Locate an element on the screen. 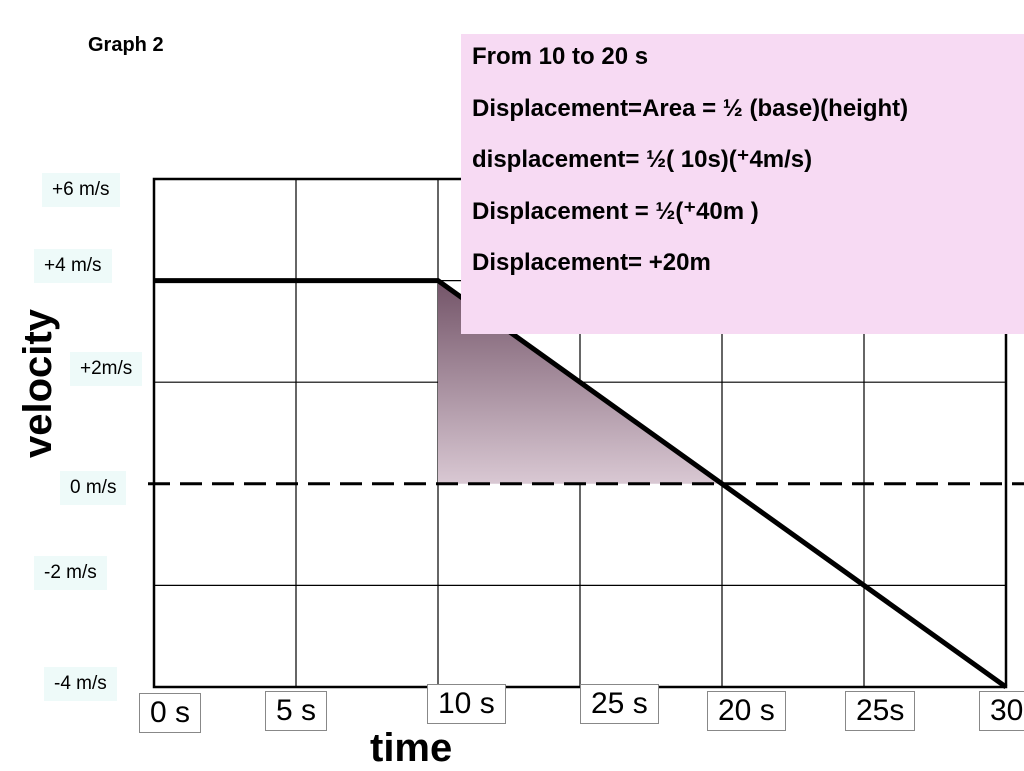 This screenshot has width=1024, height=771. y-tick-label: -4 m/s is located at coordinates (80, 684).